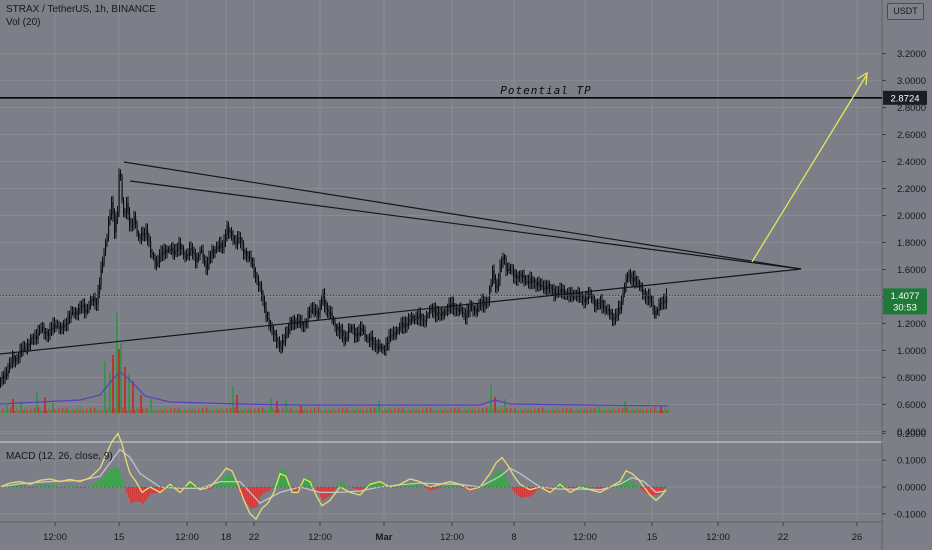  I want to click on symbol-title: STRAX / TetherUS, 1h, BINANCE, so click(81, 9).